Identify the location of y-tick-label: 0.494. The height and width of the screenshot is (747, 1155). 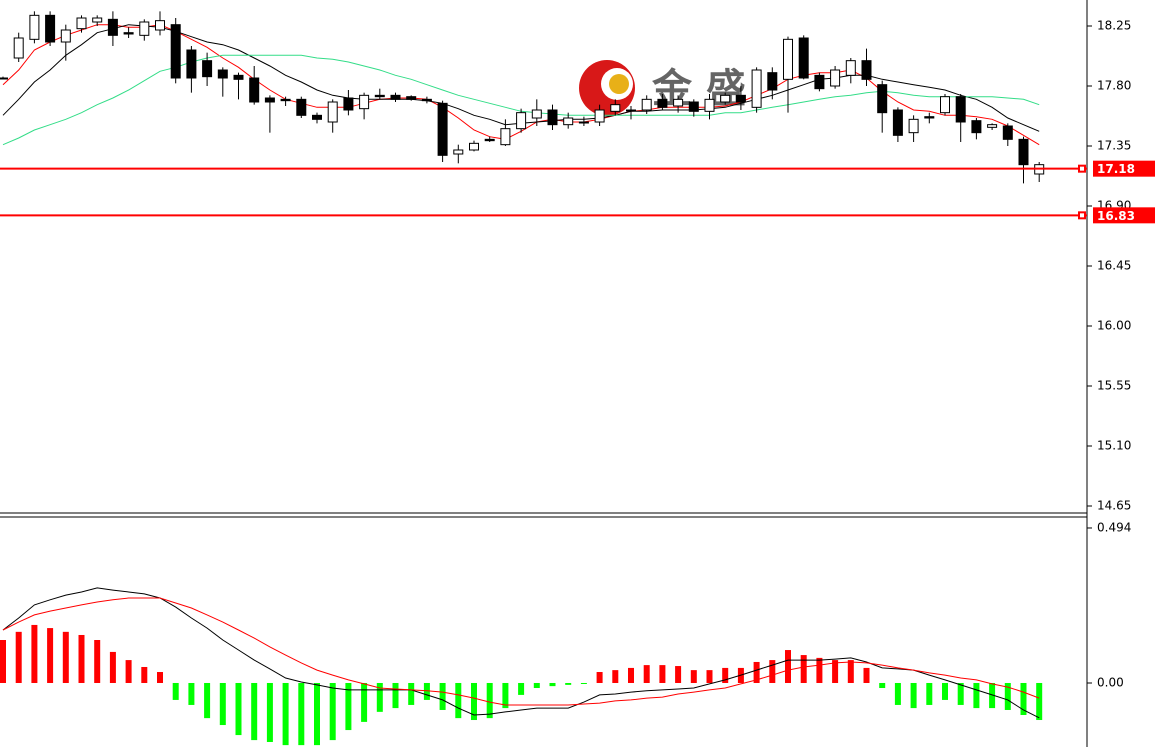
(1114, 527).